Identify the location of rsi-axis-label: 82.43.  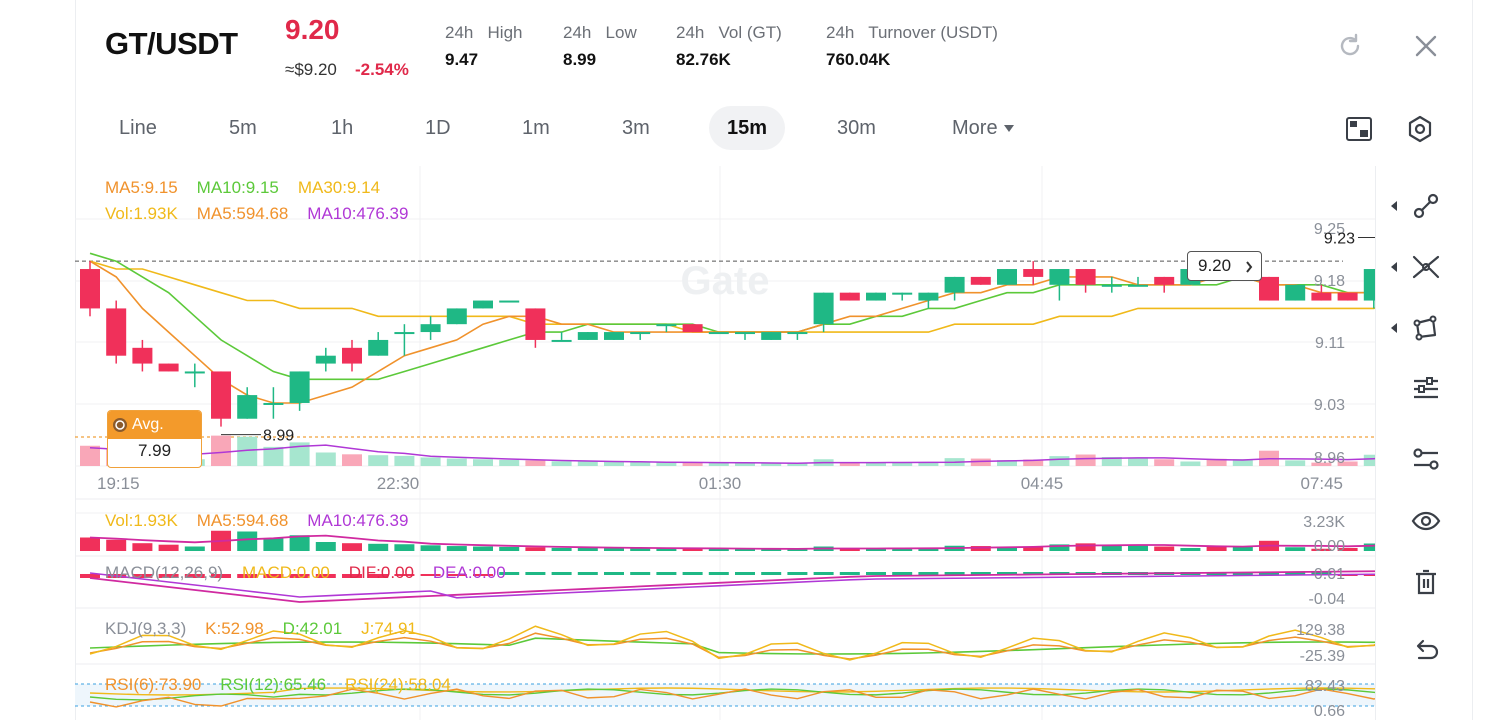
(1325, 686).